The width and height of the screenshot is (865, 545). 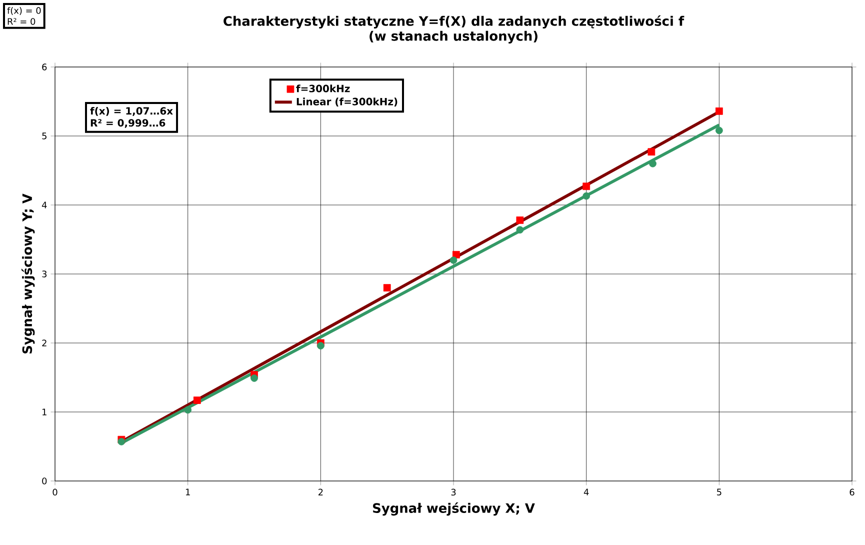 I want to click on x-axis-title: Sygnał wejściowy X; V, so click(x=454, y=509).